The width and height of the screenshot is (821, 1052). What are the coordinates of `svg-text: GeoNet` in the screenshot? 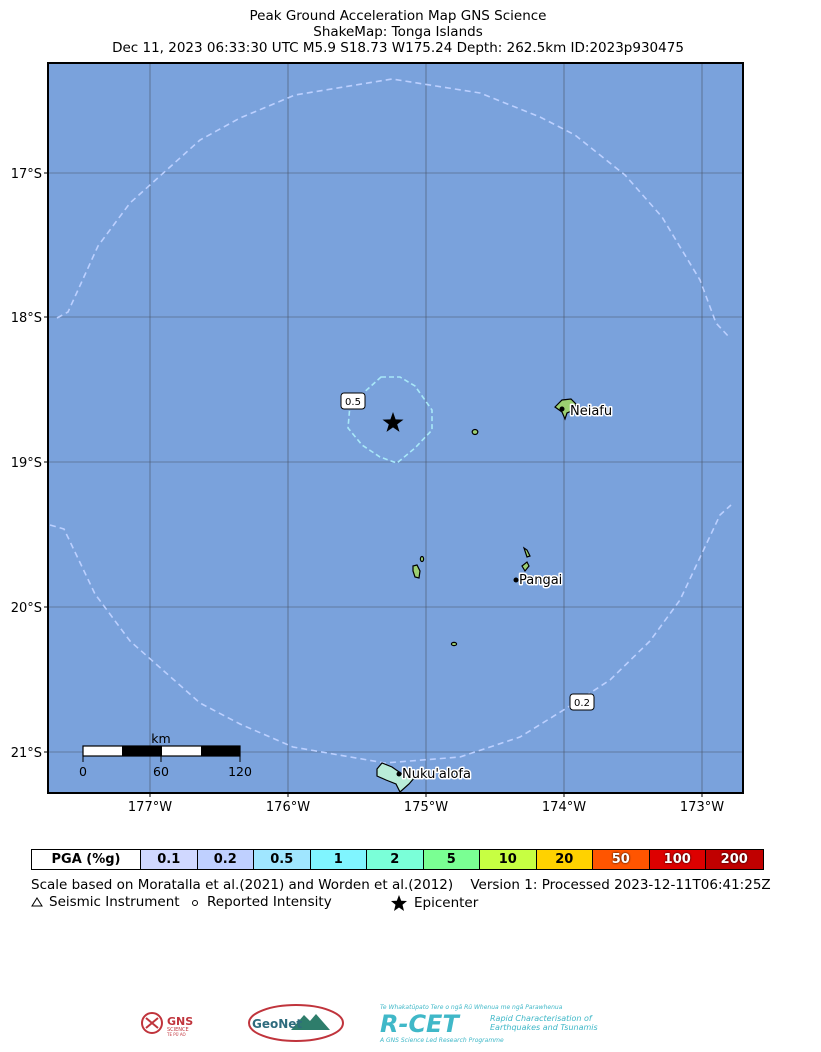 It's located at (277, 1024).